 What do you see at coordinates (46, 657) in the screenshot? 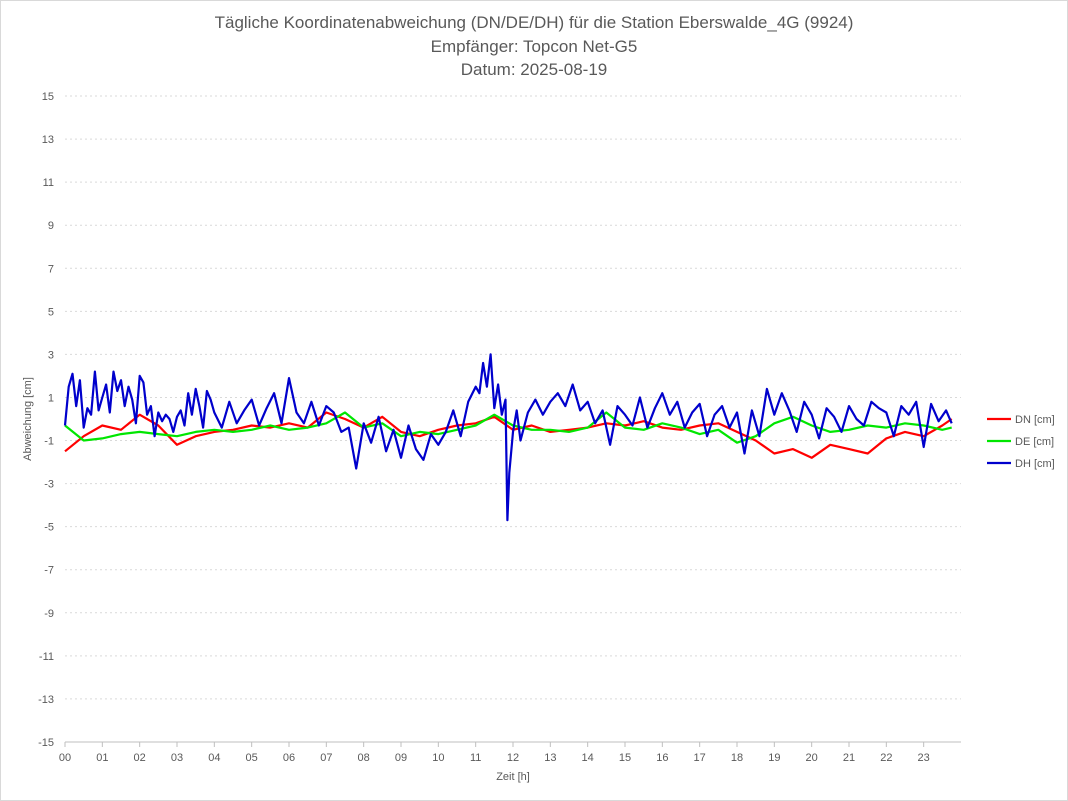
I see `y-tick-label: -11` at bounding box center [46, 657].